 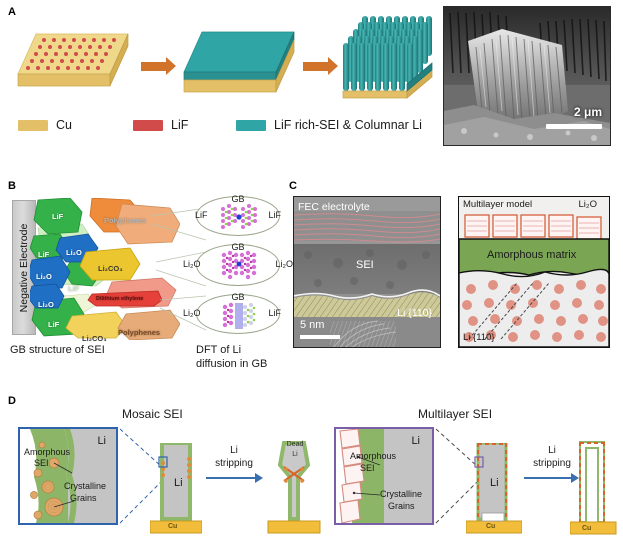 I want to click on grain-label-li2o-3: Li₂O, so click(x=46, y=304).